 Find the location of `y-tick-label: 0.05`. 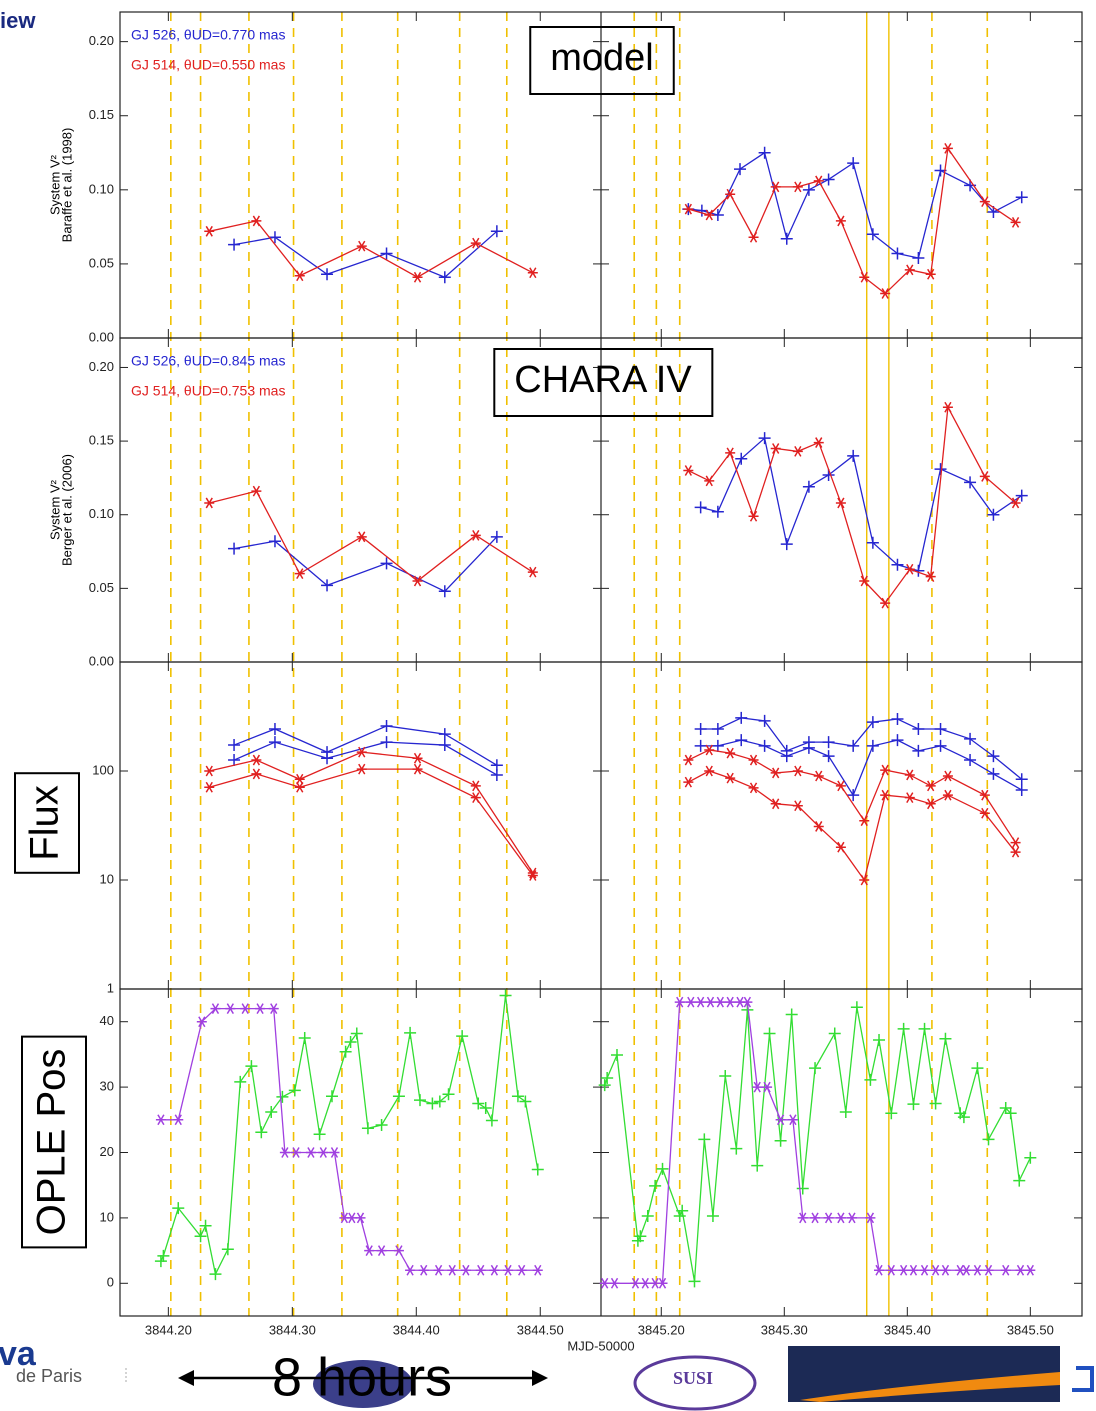

y-tick-label: 0.05 is located at coordinates (101, 587).